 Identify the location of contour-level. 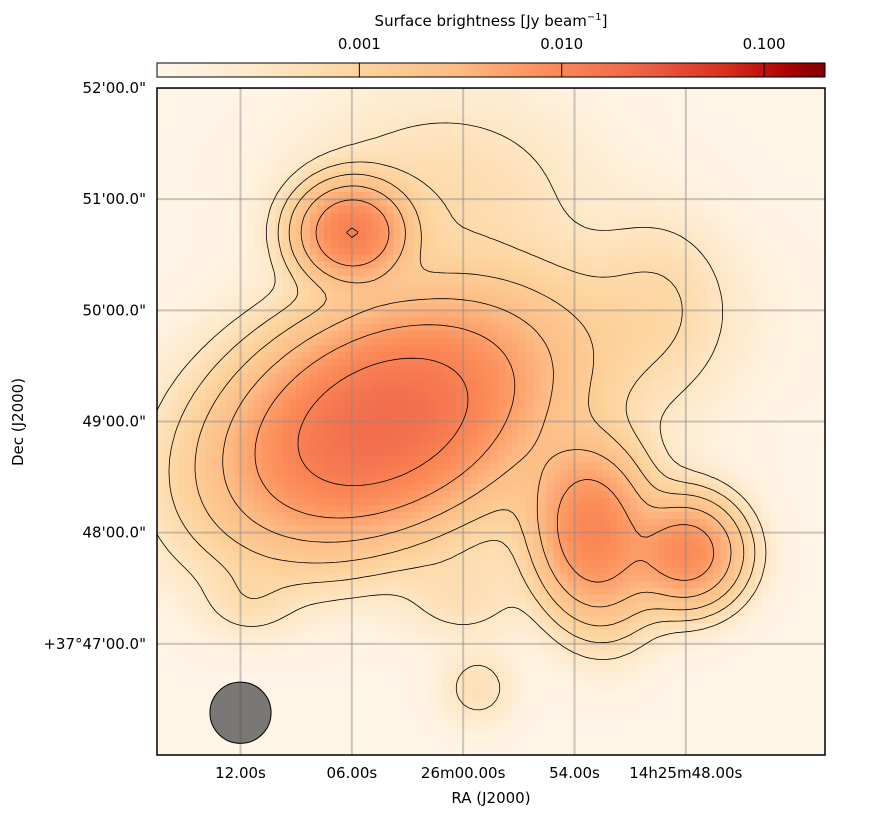
(383, 356).